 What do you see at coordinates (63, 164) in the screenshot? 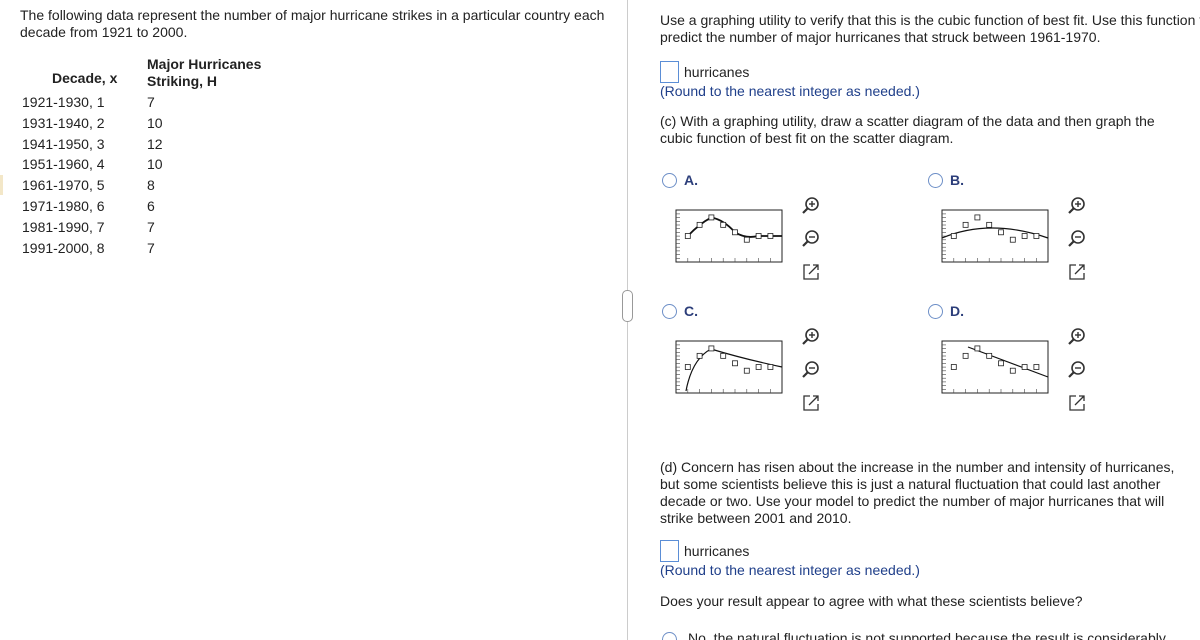
I see `decade: 1951-1960, 4` at bounding box center [63, 164].